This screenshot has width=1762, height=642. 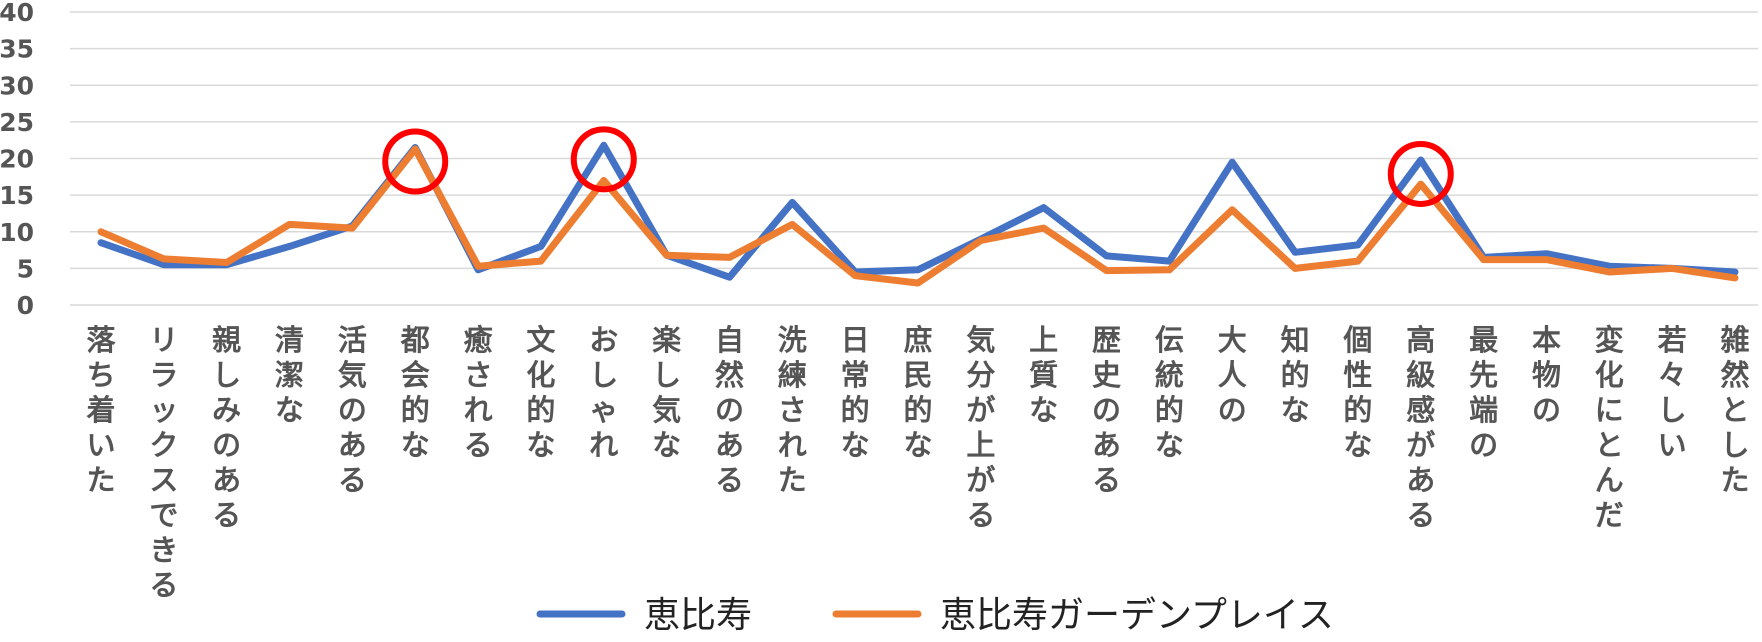 What do you see at coordinates (698, 615) in the screenshot?
I see `legend-label-1: 恵比寿` at bounding box center [698, 615].